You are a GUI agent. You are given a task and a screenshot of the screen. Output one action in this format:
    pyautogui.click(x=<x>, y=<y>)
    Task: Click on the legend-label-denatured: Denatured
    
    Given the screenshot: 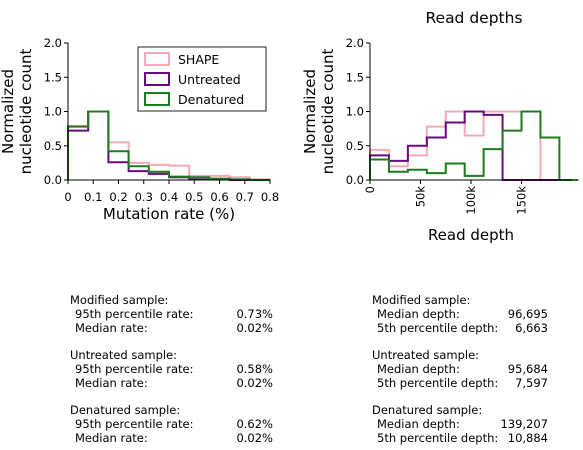 What is the action you would take?
    pyautogui.click(x=211, y=99)
    